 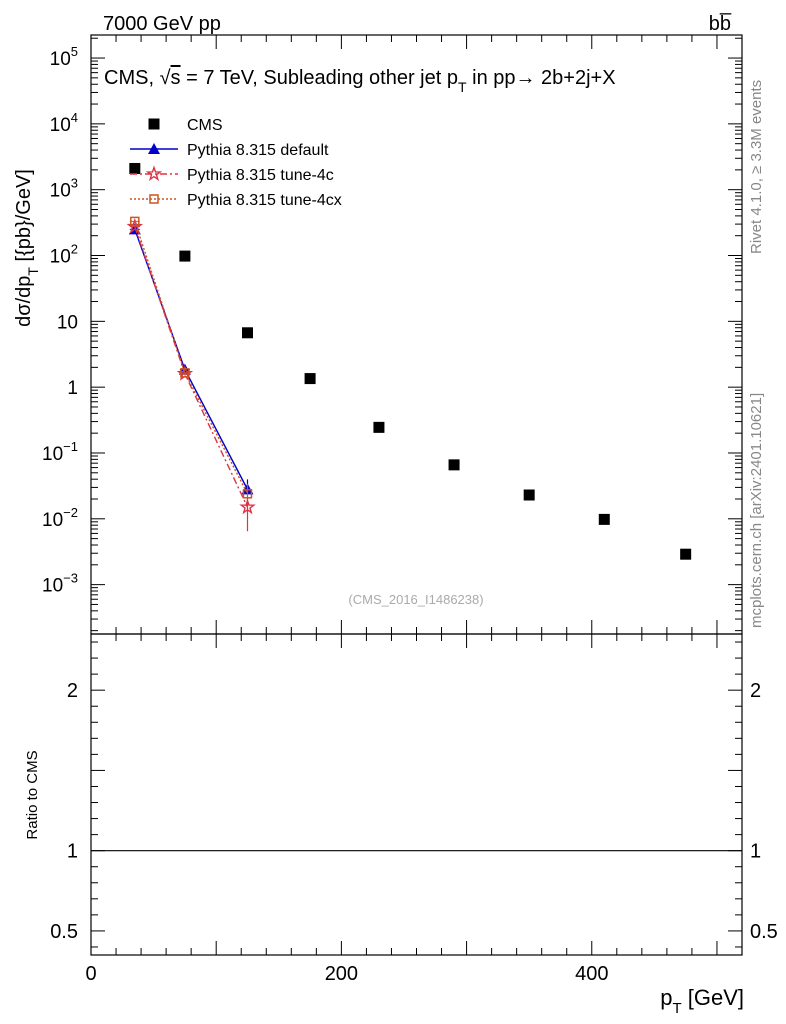 I want to click on y-tick-label: 10⁵, so click(x=64, y=57).